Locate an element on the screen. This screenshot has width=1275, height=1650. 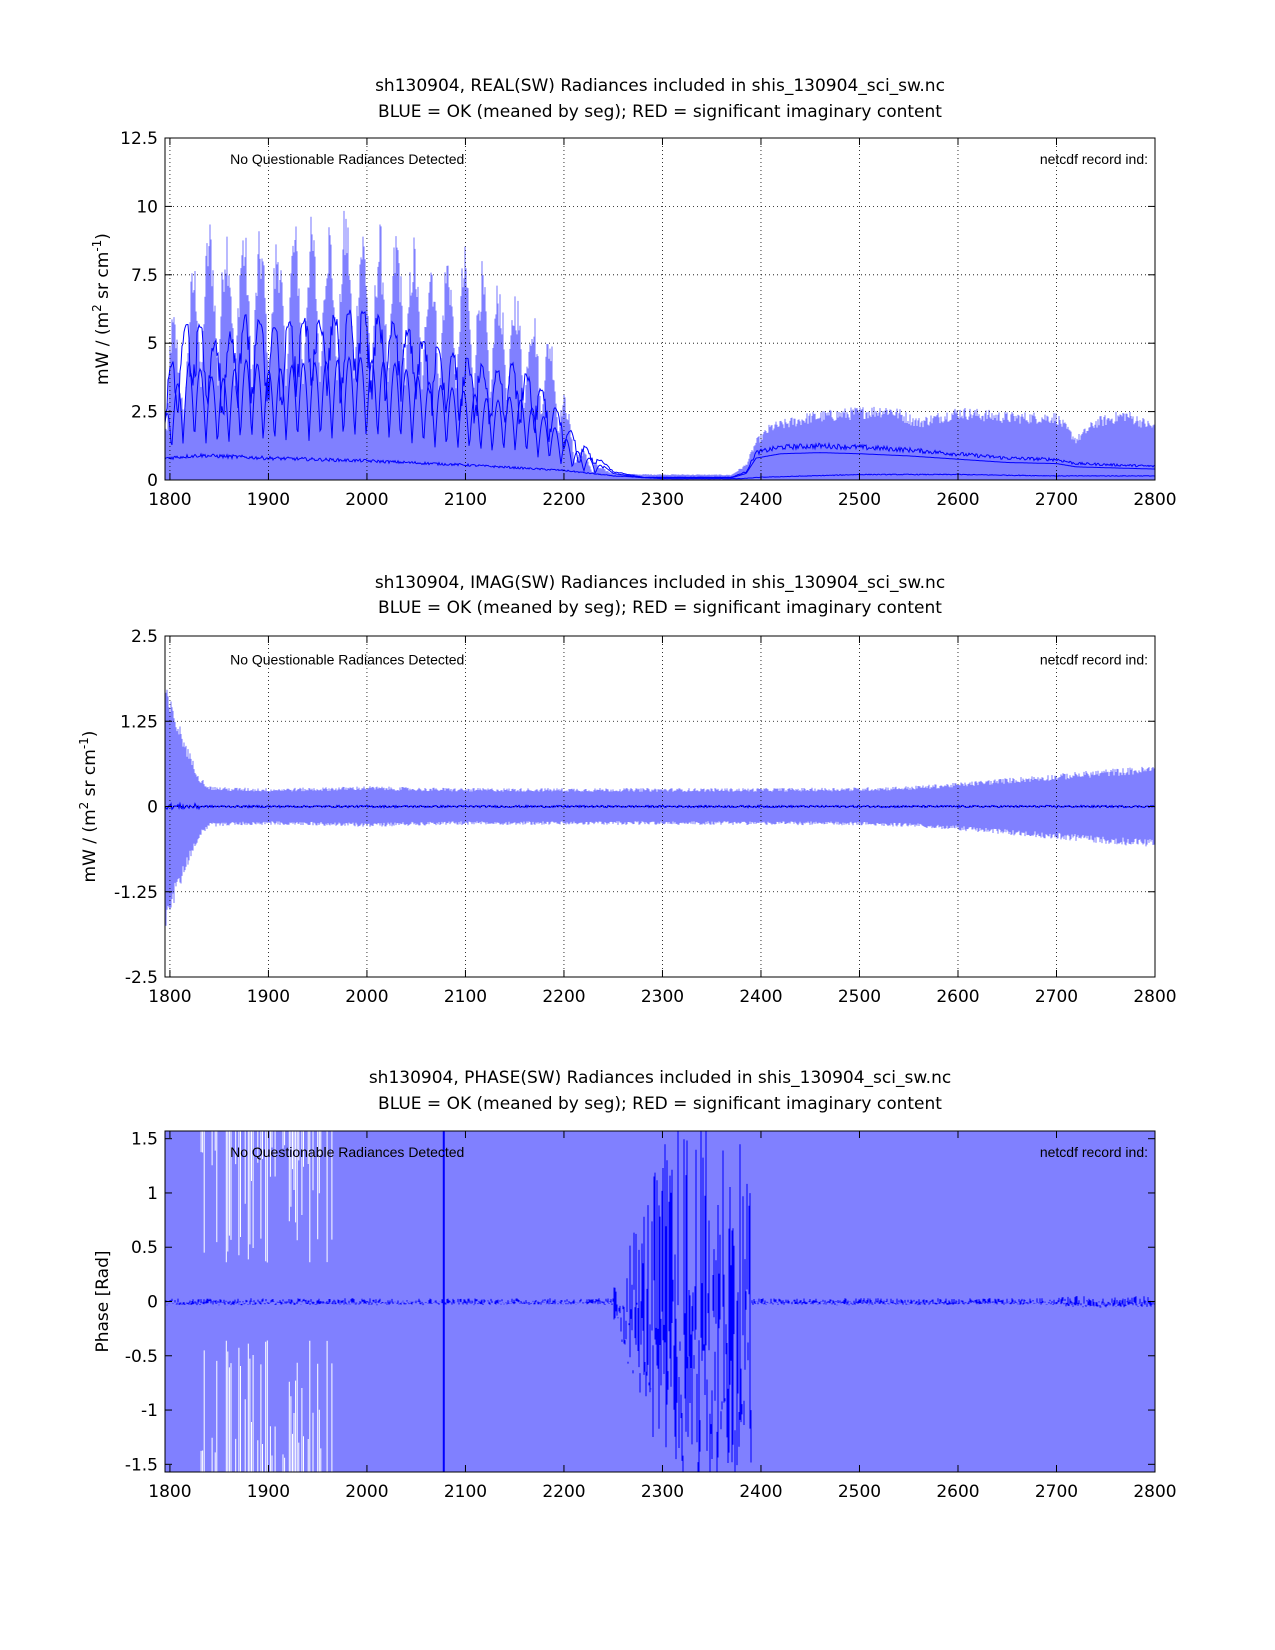
y-tick-label: -1.25 is located at coordinates (136, 893).